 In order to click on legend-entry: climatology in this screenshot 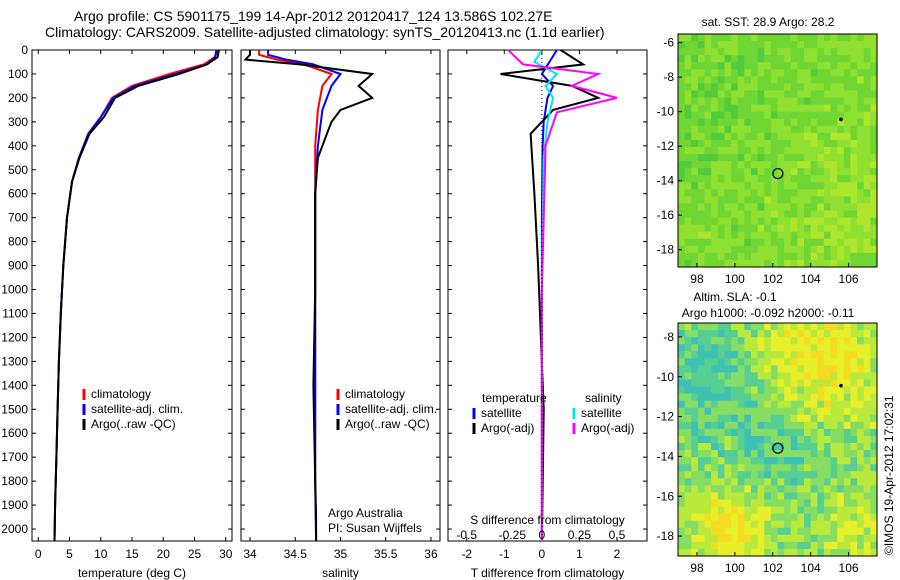, I will do `click(121, 394)`.